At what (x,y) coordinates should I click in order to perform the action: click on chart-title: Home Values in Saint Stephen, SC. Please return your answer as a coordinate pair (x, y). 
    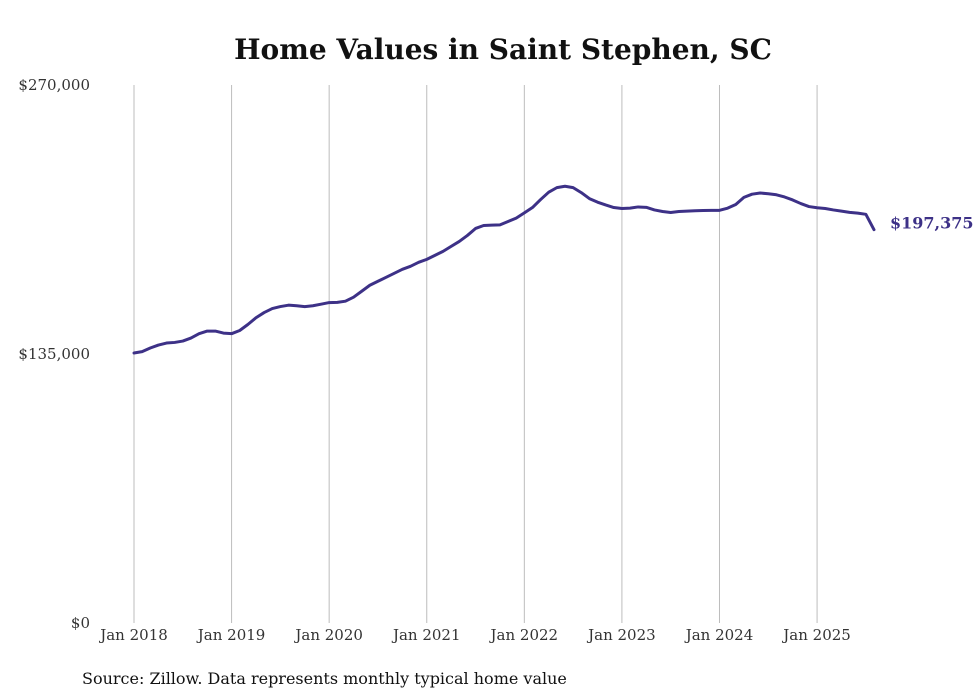
    Looking at the image, I should click on (503, 49).